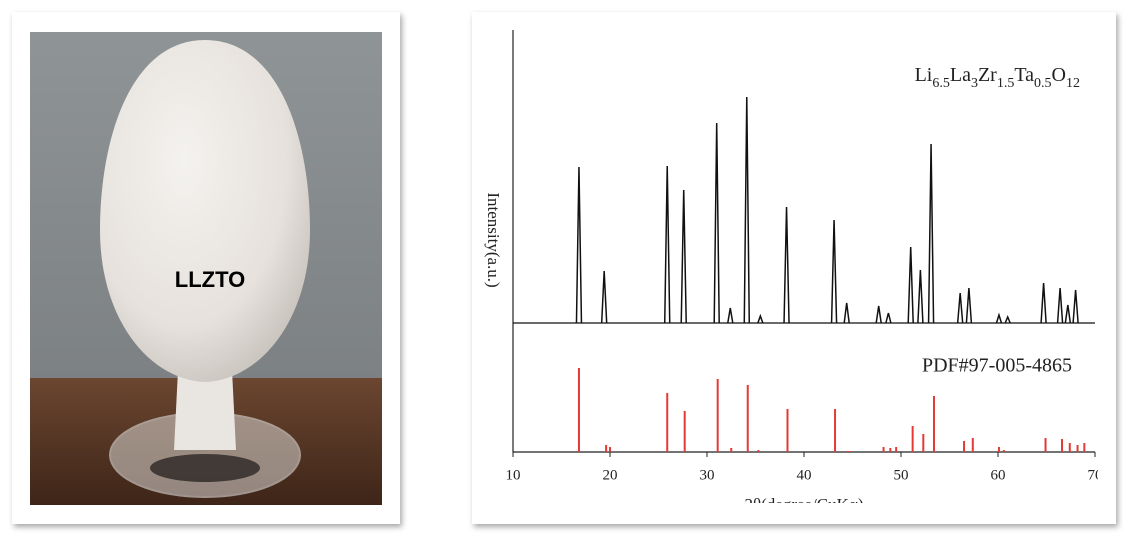  Describe the element at coordinates (901, 475) in the screenshot. I see `x-tick-label: 50` at that location.